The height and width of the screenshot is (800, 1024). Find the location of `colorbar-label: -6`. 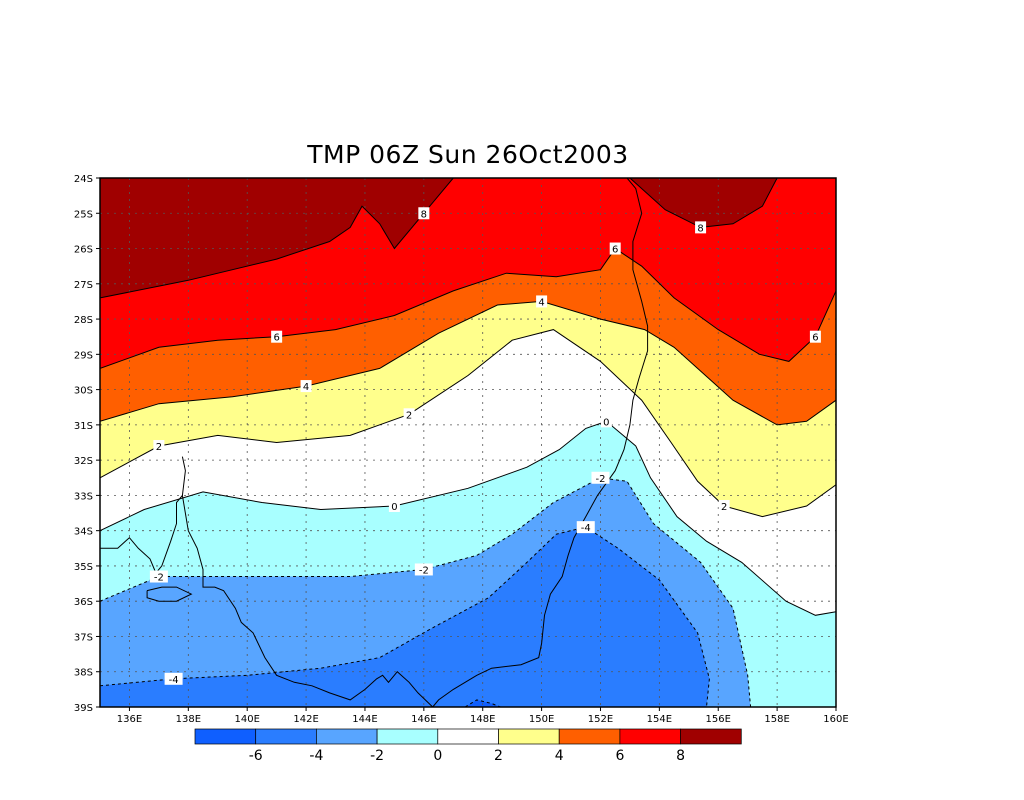

colorbar-label: -6 is located at coordinates (256, 756).